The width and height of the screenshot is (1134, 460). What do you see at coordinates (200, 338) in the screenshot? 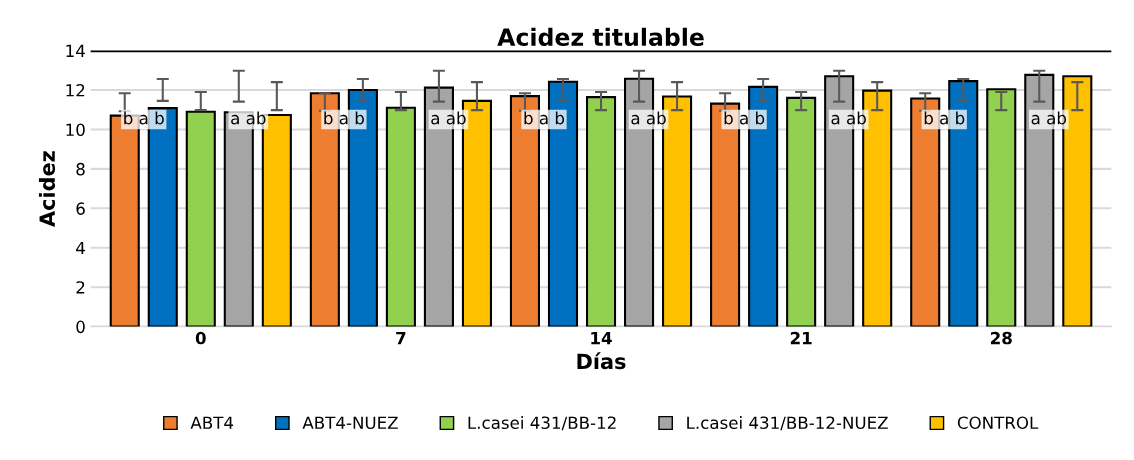
I see `x-tick-label: 0` at bounding box center [200, 338].